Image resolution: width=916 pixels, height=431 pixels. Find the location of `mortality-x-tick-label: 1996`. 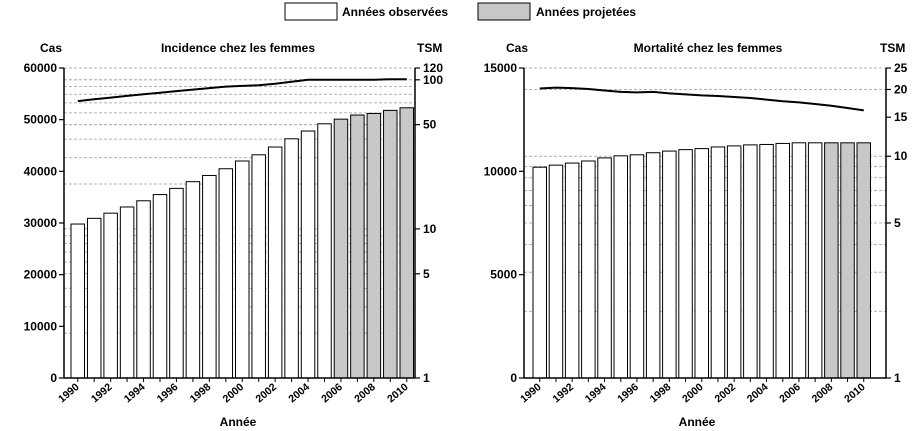

mortality-x-tick-label: 1996 is located at coordinates (628, 393).